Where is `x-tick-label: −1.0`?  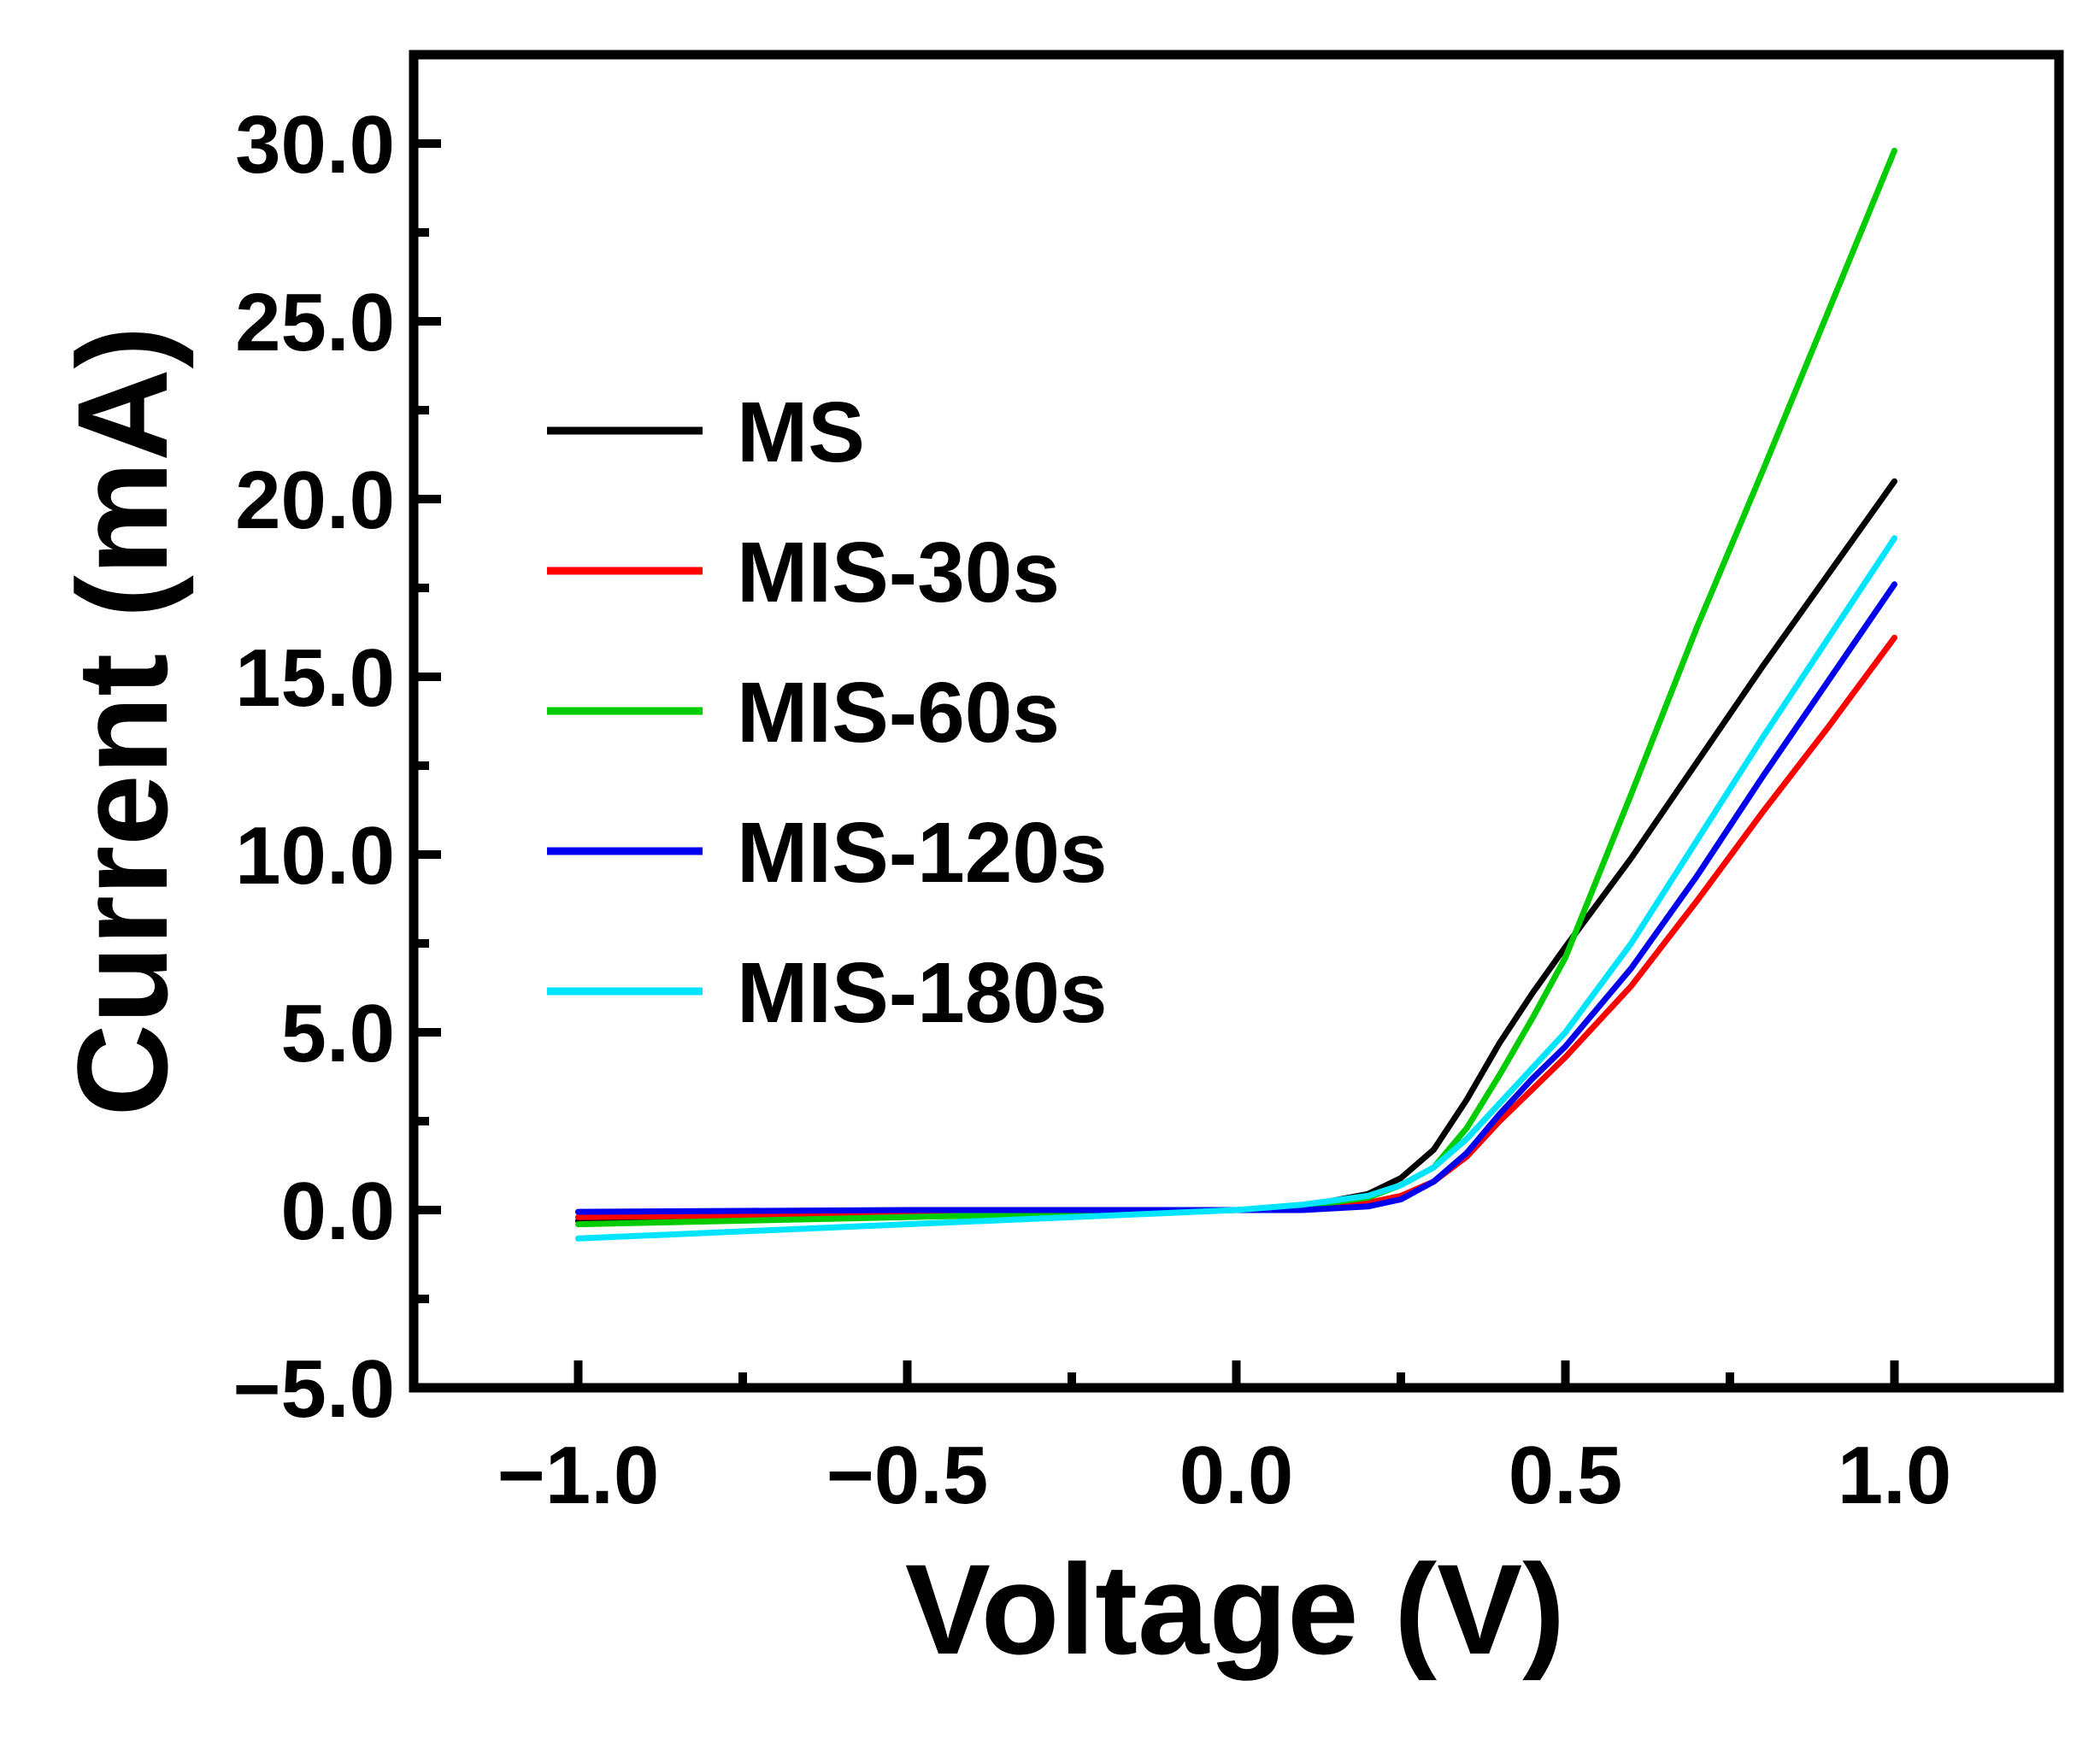
x-tick-label: −1.0 is located at coordinates (578, 1475).